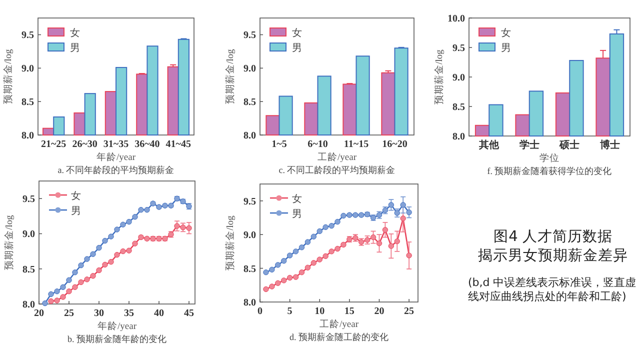 This screenshot has height=345, width=641. What do you see at coordinates (395, 144) in the screenshot?
I see `x-tick-label: 16~20` at bounding box center [395, 144].